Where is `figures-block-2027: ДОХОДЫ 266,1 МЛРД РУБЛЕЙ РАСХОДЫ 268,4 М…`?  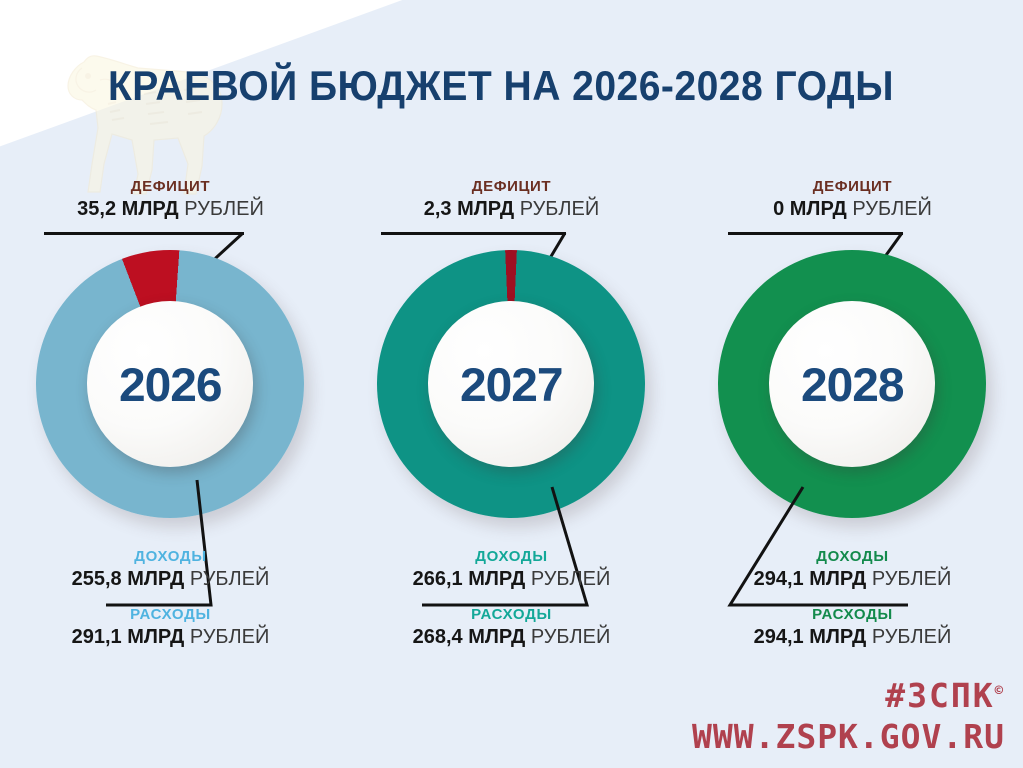 figures-block-2027: ДОХОДЫ 266,1 МЛРД РУБЛЕЙ РАСХОДЫ 268,4 М… is located at coordinates (511, 598).